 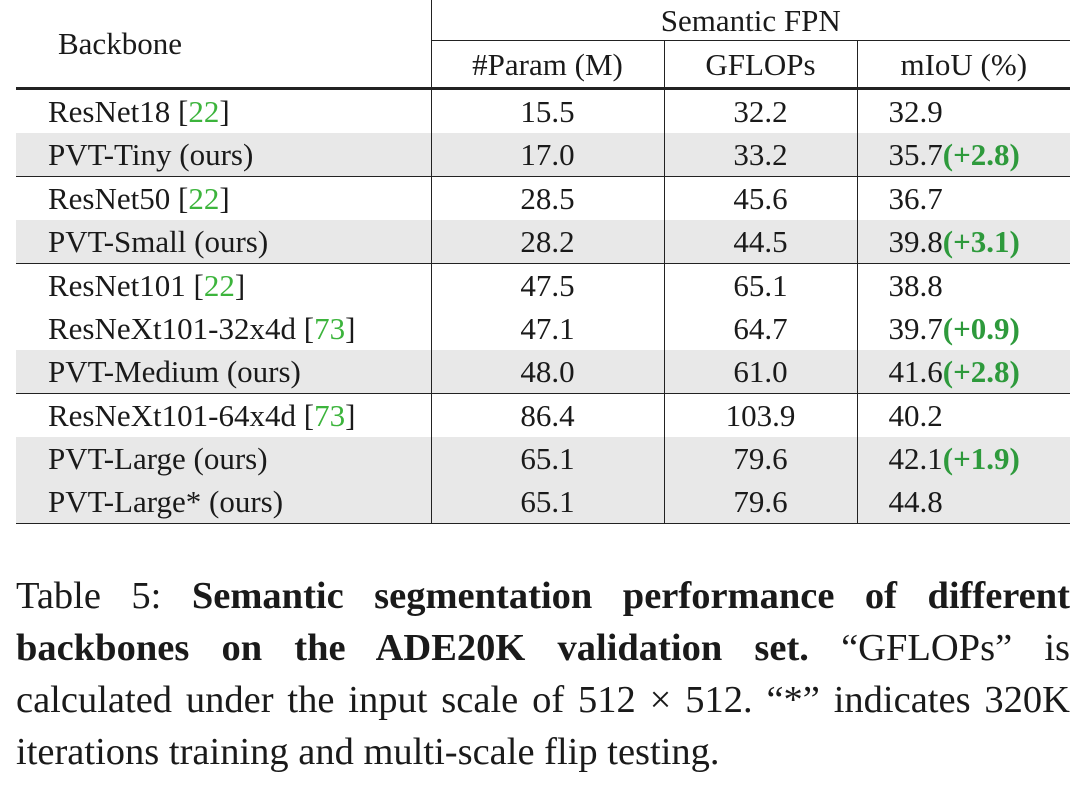 I want to click on table-row: ResNet101 [22] 47.5 65.1 38.8, so click(x=543, y=285).